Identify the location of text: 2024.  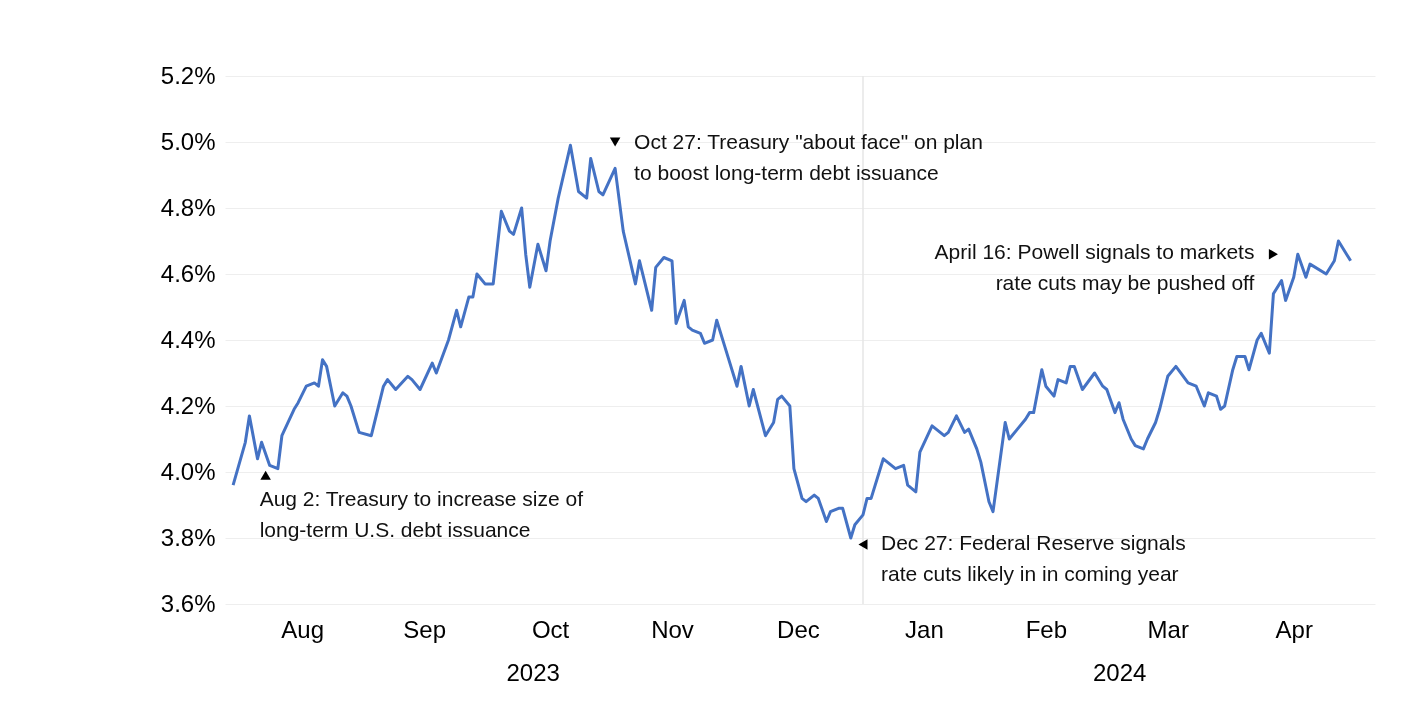
(1120, 672).